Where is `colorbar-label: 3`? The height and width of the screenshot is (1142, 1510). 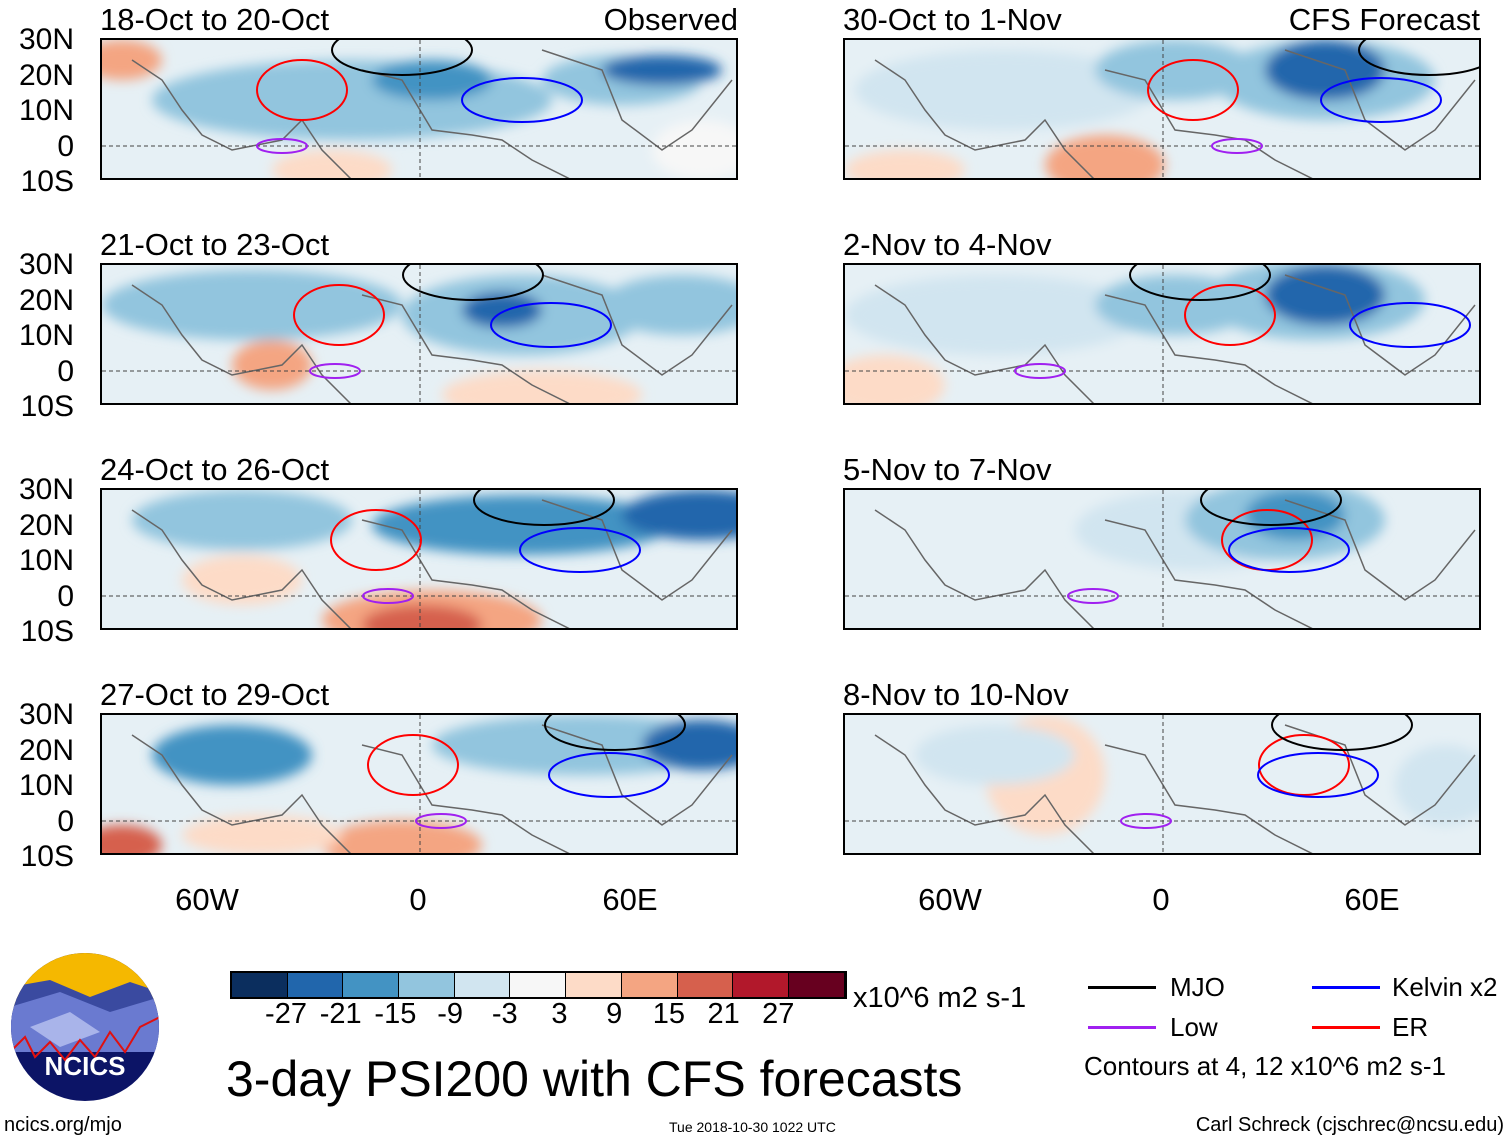 colorbar-label: 3 is located at coordinates (559, 1014).